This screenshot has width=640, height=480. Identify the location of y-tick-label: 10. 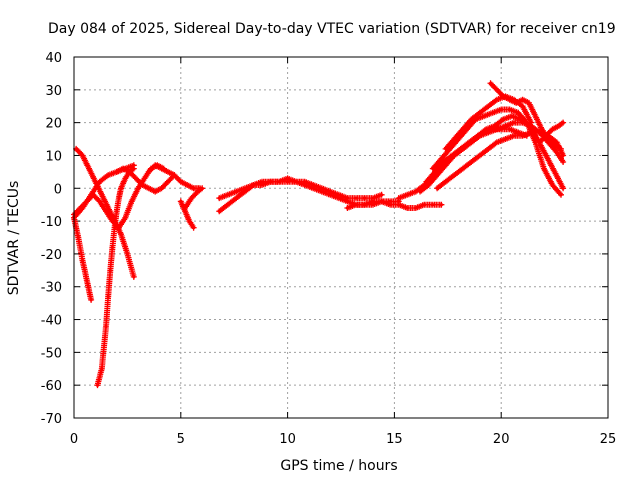
(53, 156).